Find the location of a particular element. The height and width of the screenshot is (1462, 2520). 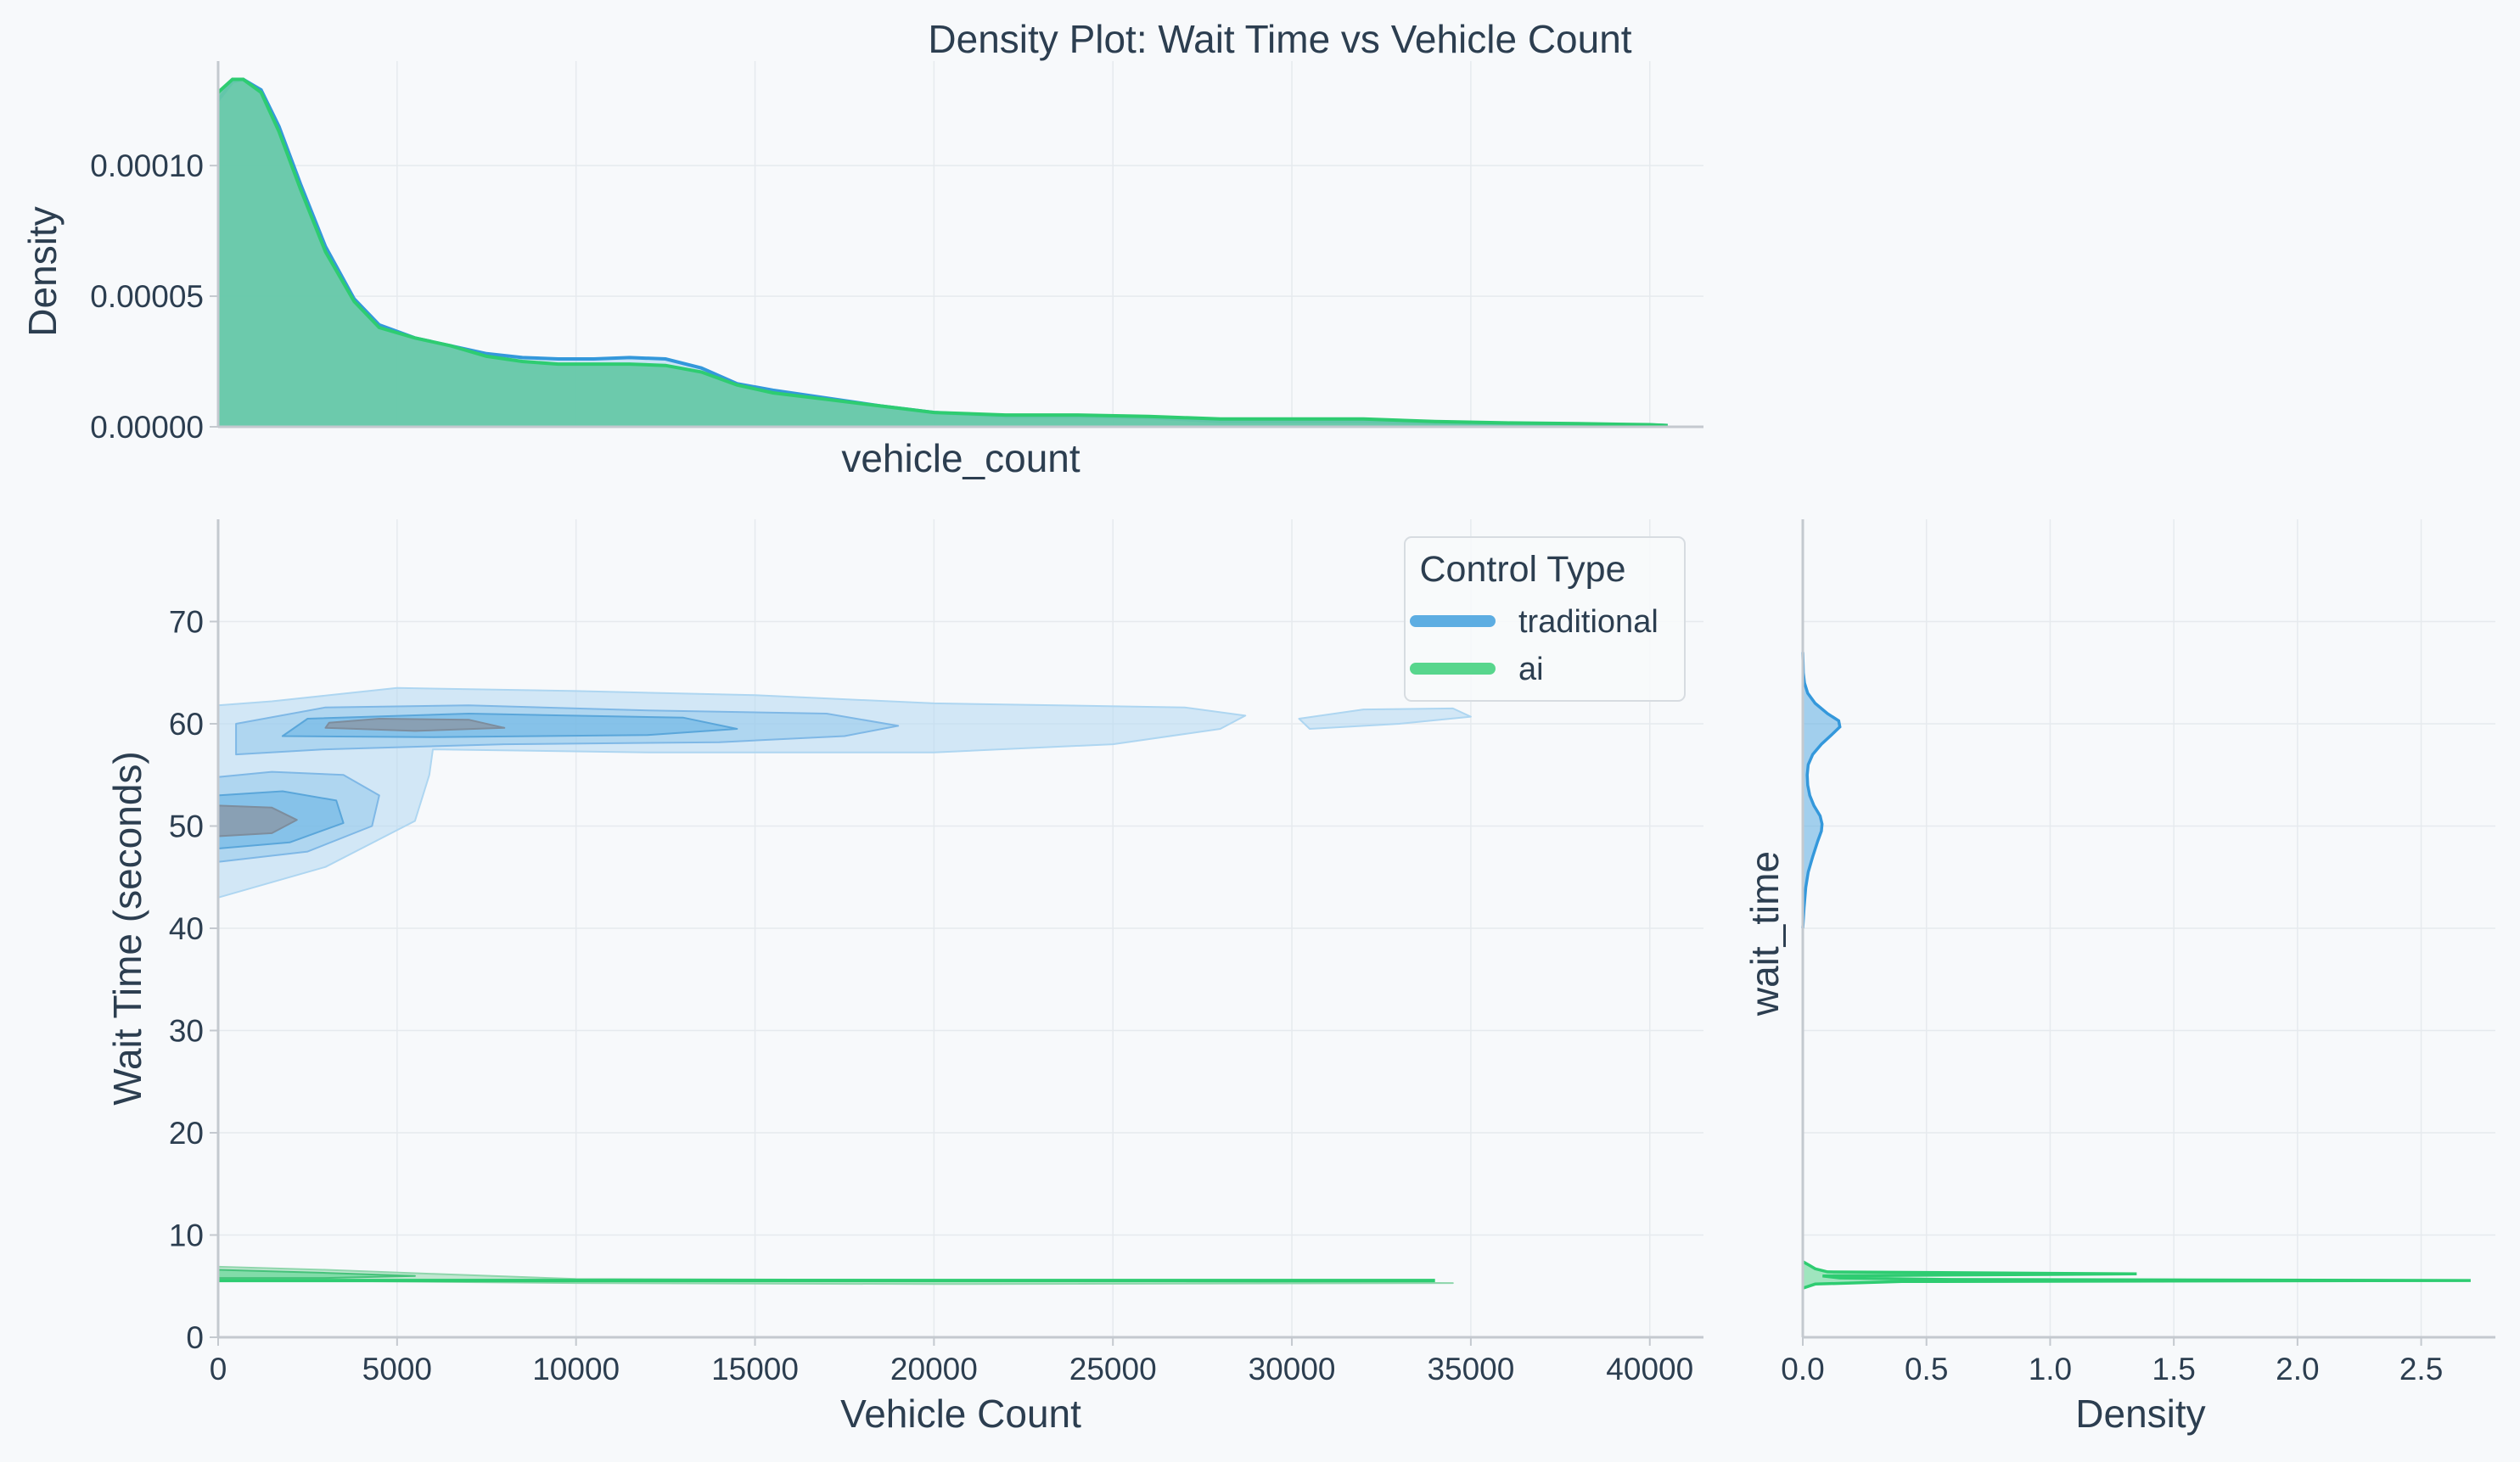

legend-title: Control Type is located at coordinates (1522, 569).